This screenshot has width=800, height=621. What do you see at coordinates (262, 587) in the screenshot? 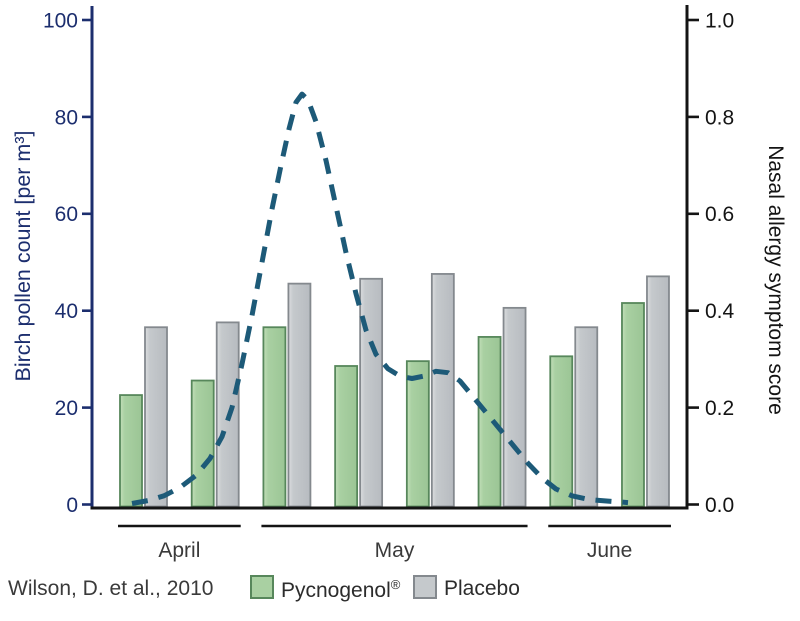
I see `legend-swatch-pycnogenol` at bounding box center [262, 587].